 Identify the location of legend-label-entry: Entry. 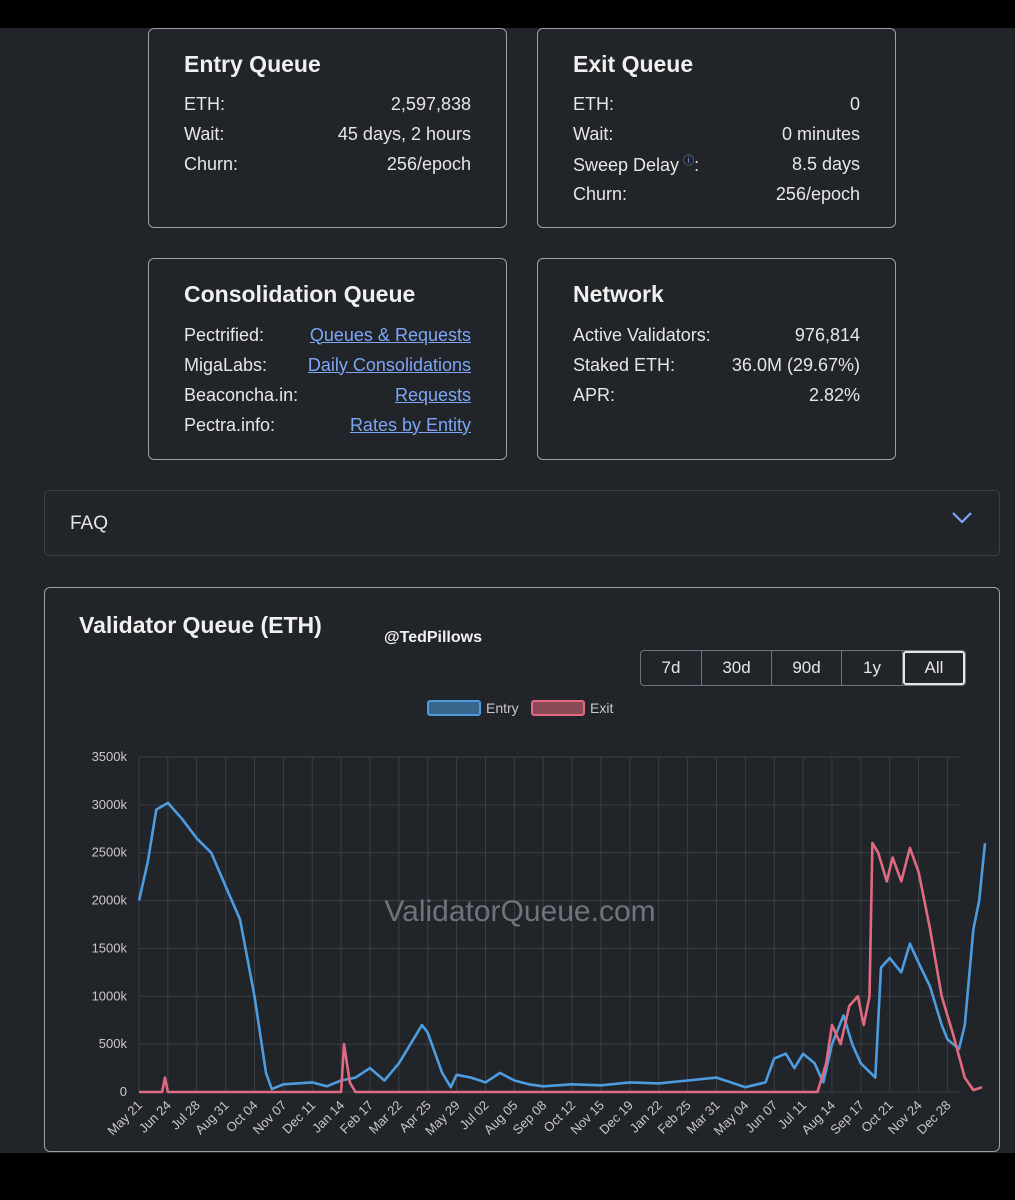
(502, 708).